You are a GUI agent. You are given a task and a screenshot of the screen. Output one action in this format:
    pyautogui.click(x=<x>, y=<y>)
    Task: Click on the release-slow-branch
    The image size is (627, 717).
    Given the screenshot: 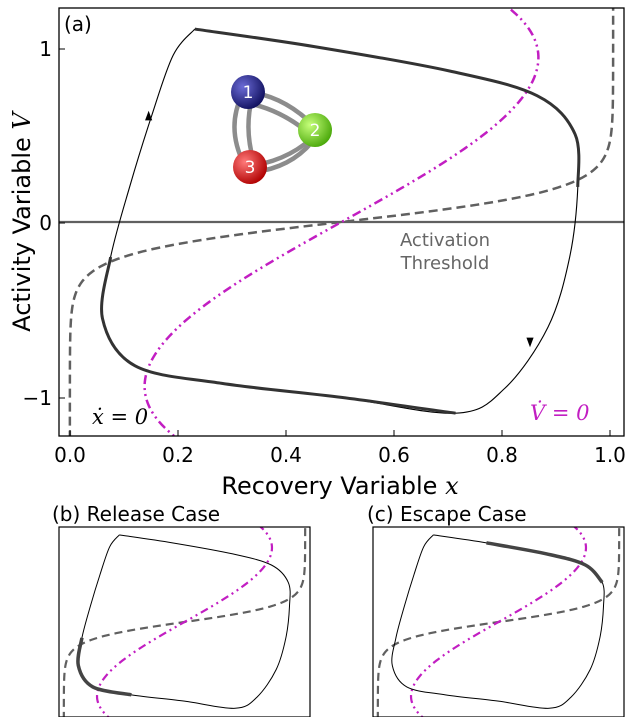 What is the action you would take?
    pyautogui.click(x=104, y=667)
    